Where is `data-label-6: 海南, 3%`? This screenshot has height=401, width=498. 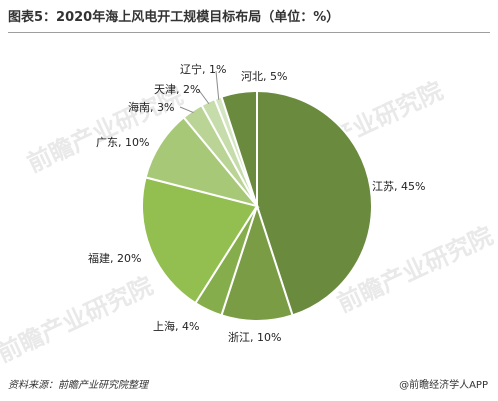 data-label-6: 海南, 3% is located at coordinates (151, 107).